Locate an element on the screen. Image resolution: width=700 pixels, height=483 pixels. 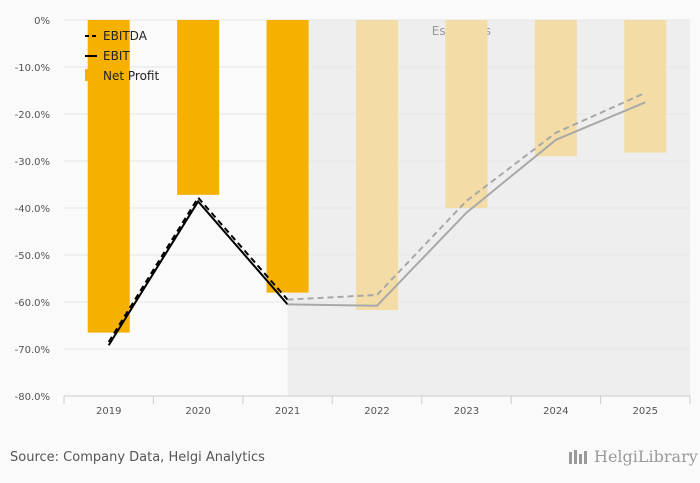
bar-net-profit-2022 is located at coordinates (377, 165).